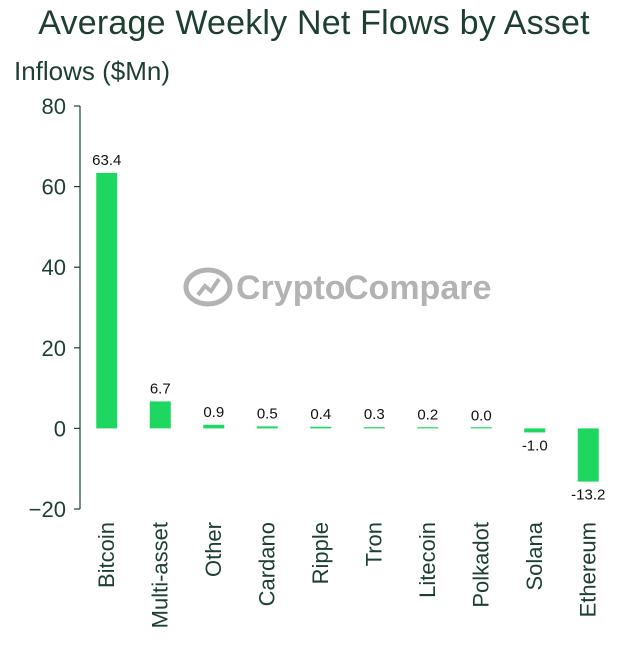 This screenshot has width=628, height=671. What do you see at coordinates (267, 413) in the screenshot?
I see `value-label: 0.5` at bounding box center [267, 413].